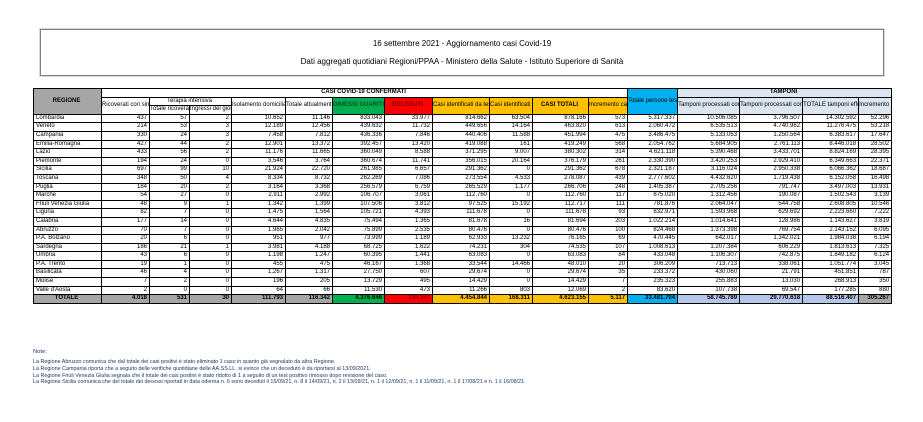  What do you see at coordinates (653, 204) in the screenshot?
I see `value-cell: 781.876` at bounding box center [653, 204].